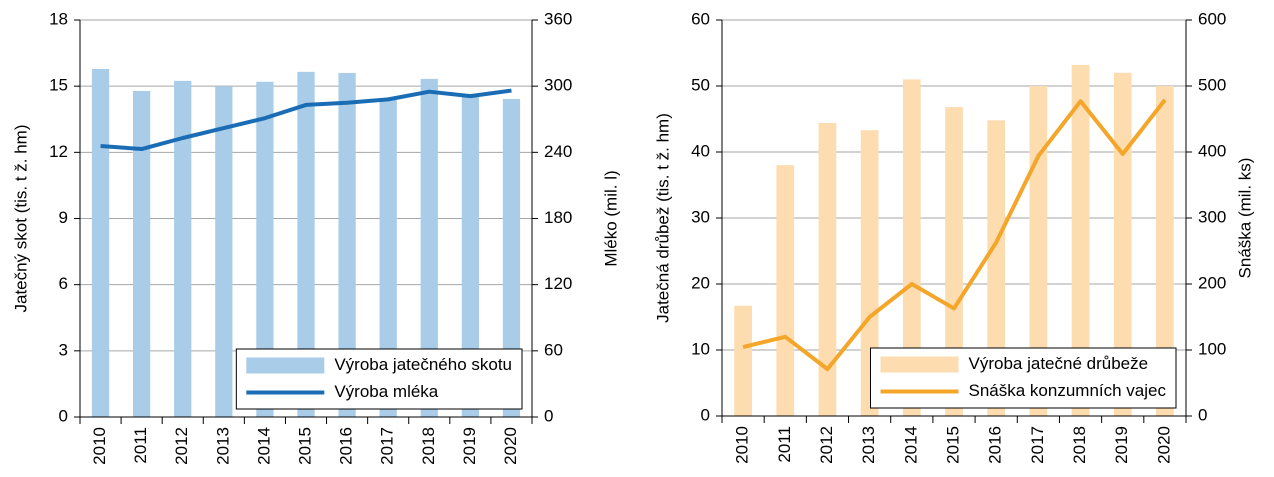 Image resolution: width=1274 pixels, height=477 pixels. Describe the element at coordinates (1212, 18) in the screenshot. I see `y2-tick-label: 600` at that location.